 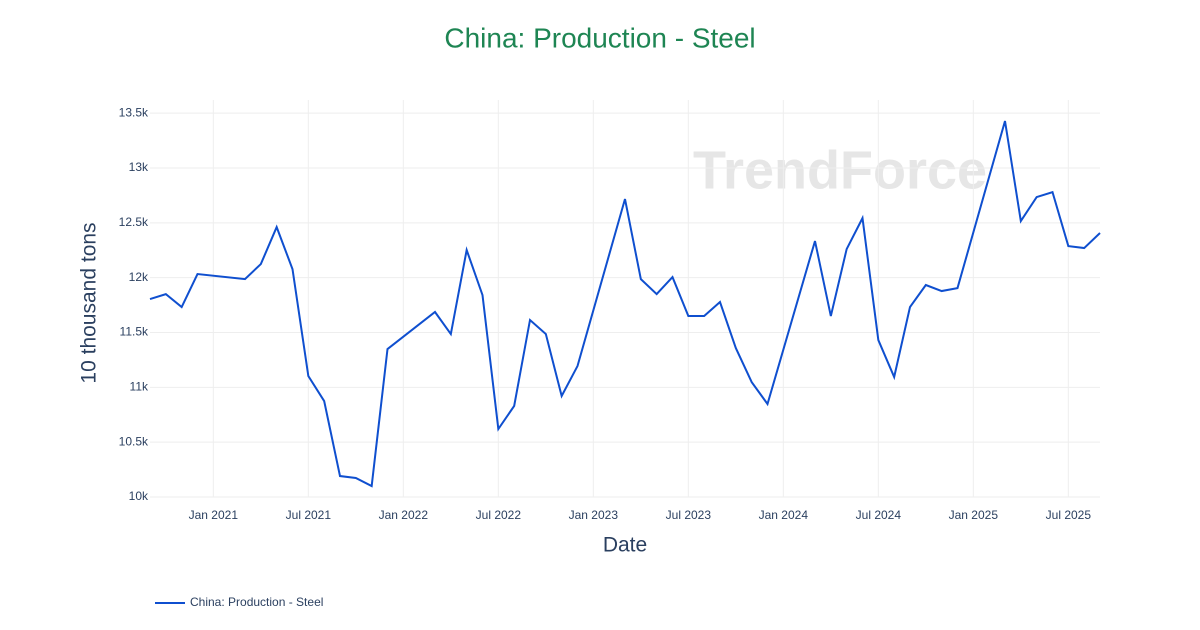 I want to click on x-tick-label: Jul 2021, so click(x=309, y=515).